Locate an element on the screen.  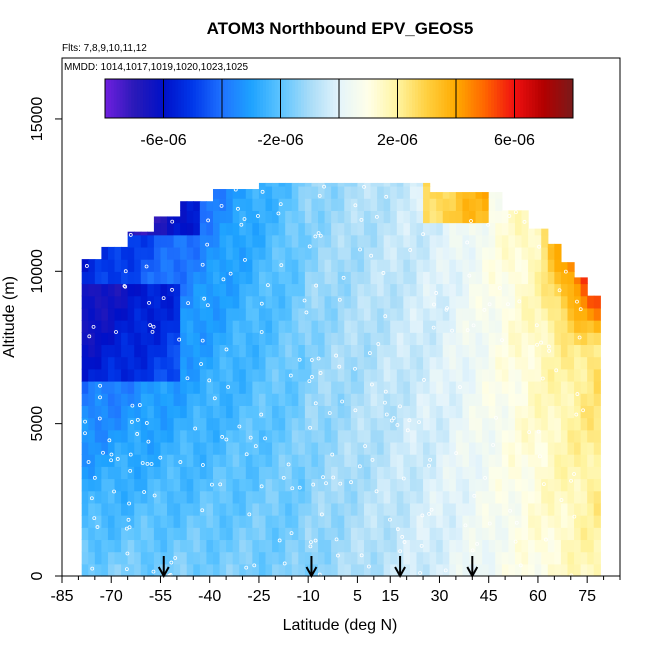
x-tick-label: 5 is located at coordinates (357, 596).